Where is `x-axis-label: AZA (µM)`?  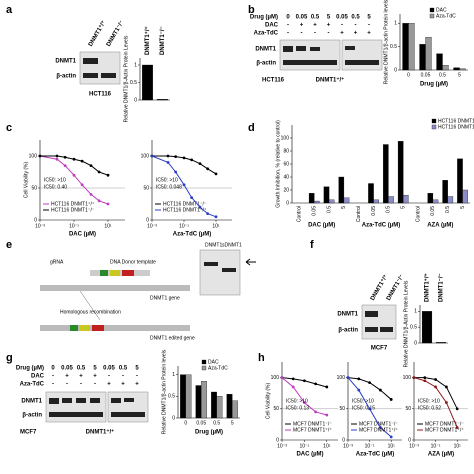
x-axis-label: AZA (µM) is located at coordinates (441, 455).